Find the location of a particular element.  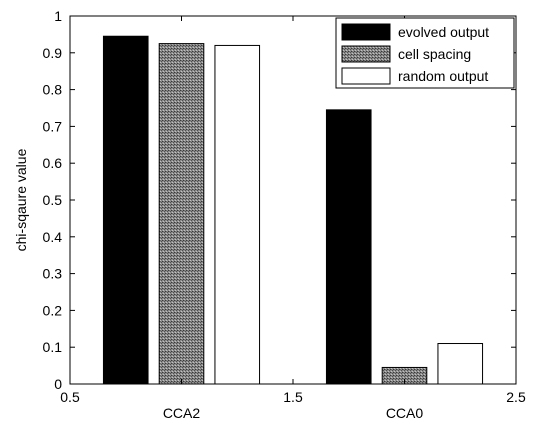

y-axis-label: chi-sqaure value is located at coordinates (21, 199).